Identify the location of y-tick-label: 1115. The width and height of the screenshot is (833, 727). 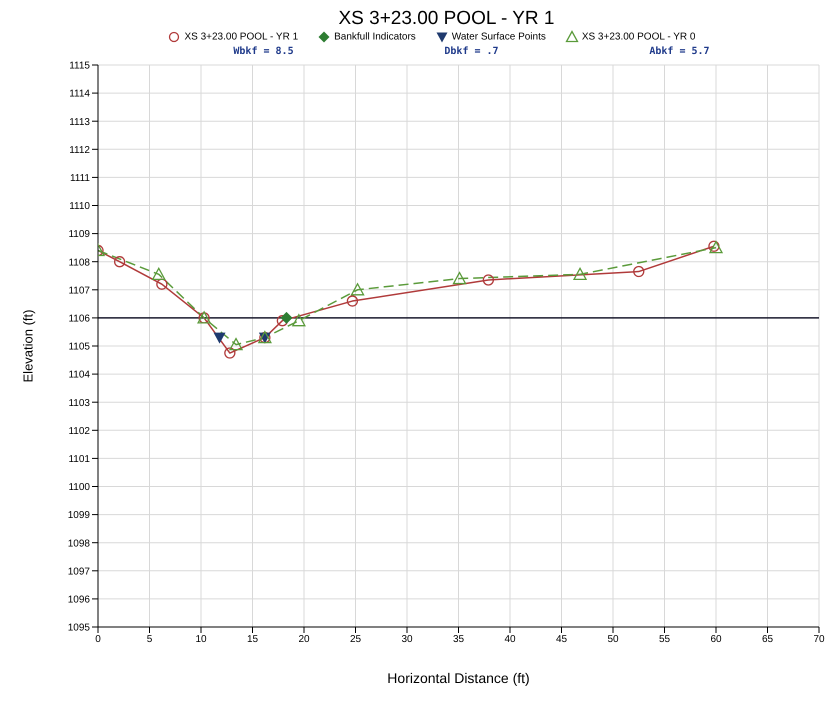
(79, 66).